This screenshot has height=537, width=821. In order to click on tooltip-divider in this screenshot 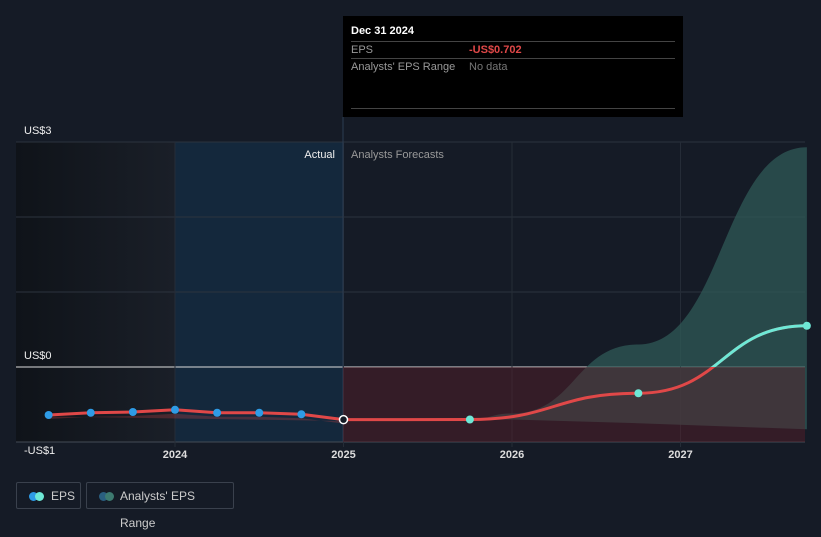, I will do `click(513, 108)`.